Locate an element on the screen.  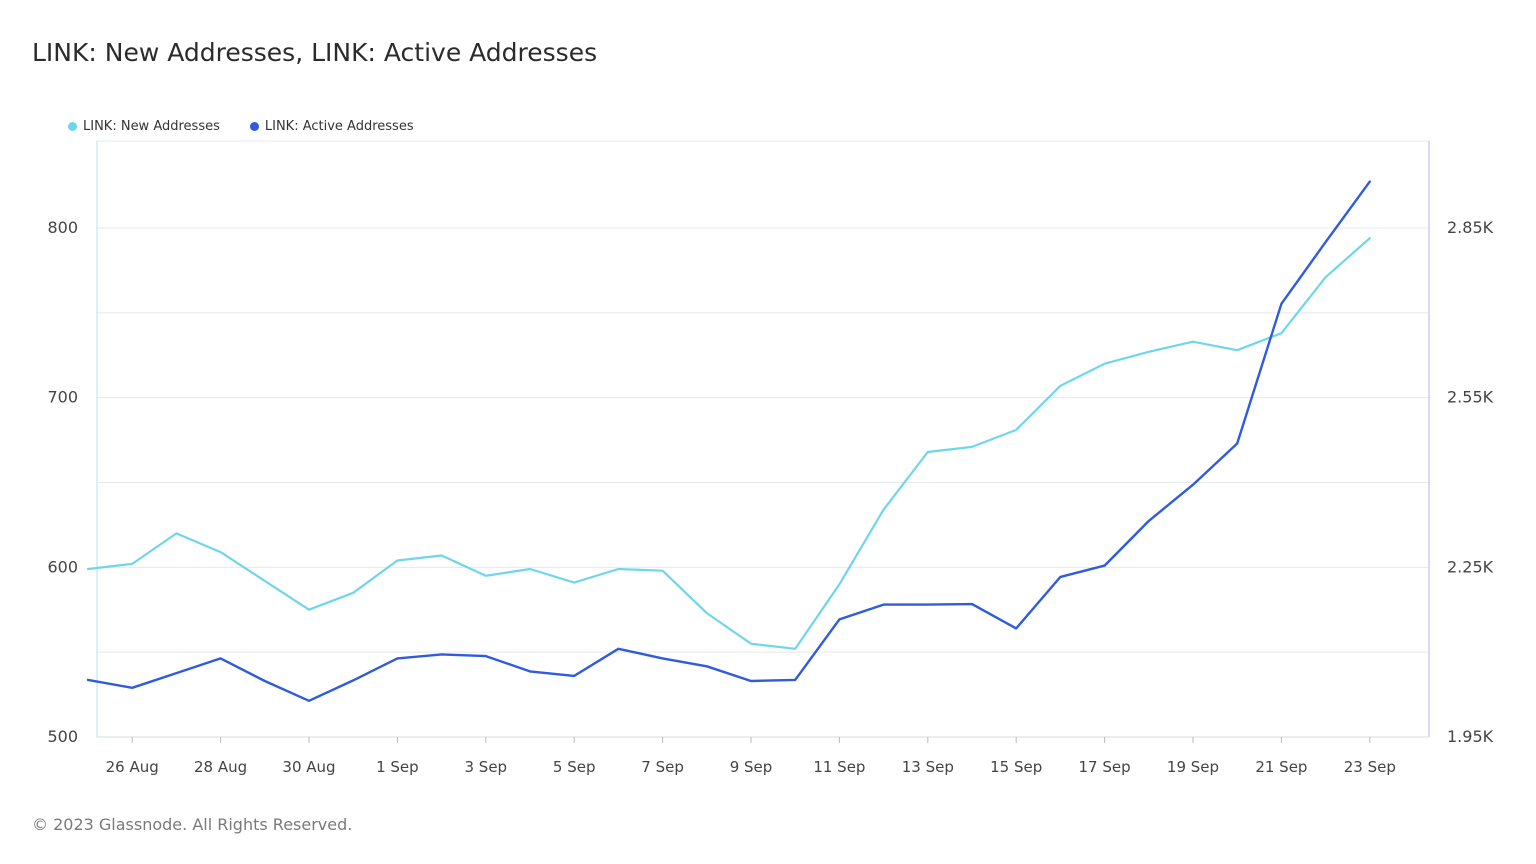
y-left-tick-label: 500 is located at coordinates (62, 736).